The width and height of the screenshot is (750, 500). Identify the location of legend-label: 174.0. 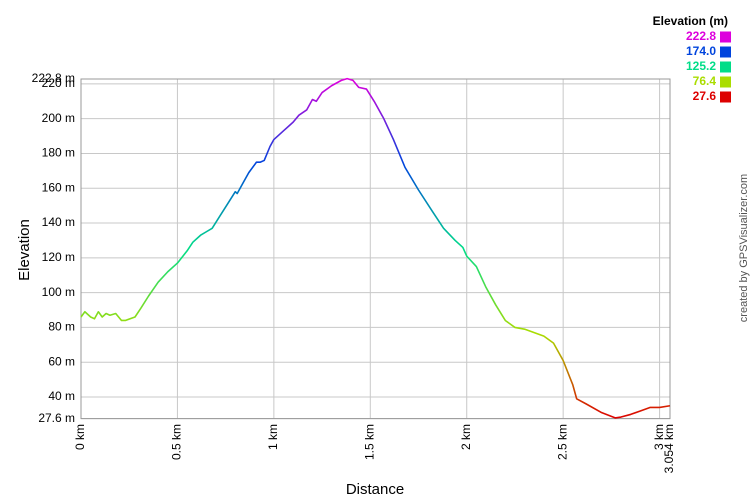
(701, 51).